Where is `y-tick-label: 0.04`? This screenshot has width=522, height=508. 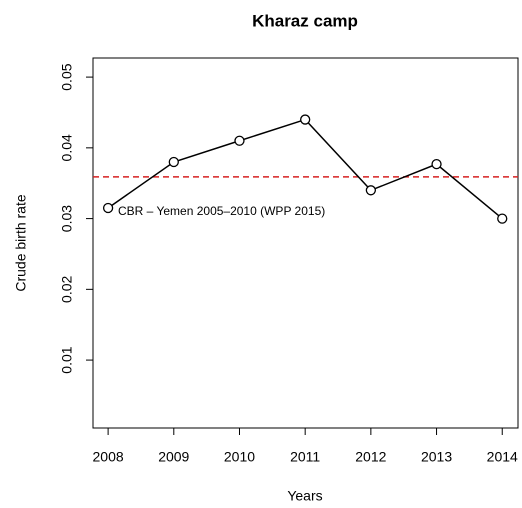
y-tick-label: 0.04 is located at coordinates (67, 147).